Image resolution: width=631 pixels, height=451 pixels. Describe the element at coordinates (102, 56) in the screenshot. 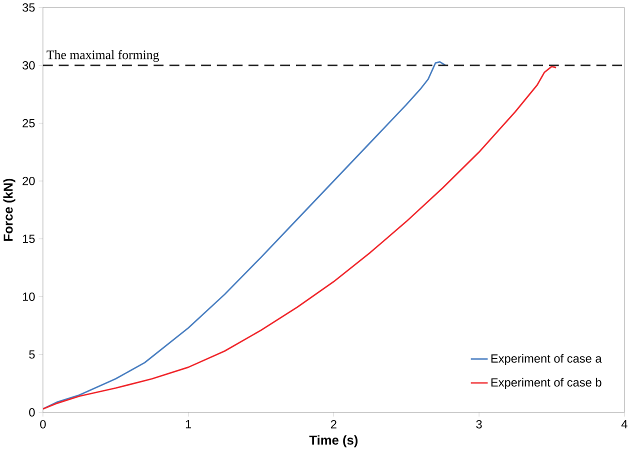

I see `ref-line-label: The maximal forming` at that location.